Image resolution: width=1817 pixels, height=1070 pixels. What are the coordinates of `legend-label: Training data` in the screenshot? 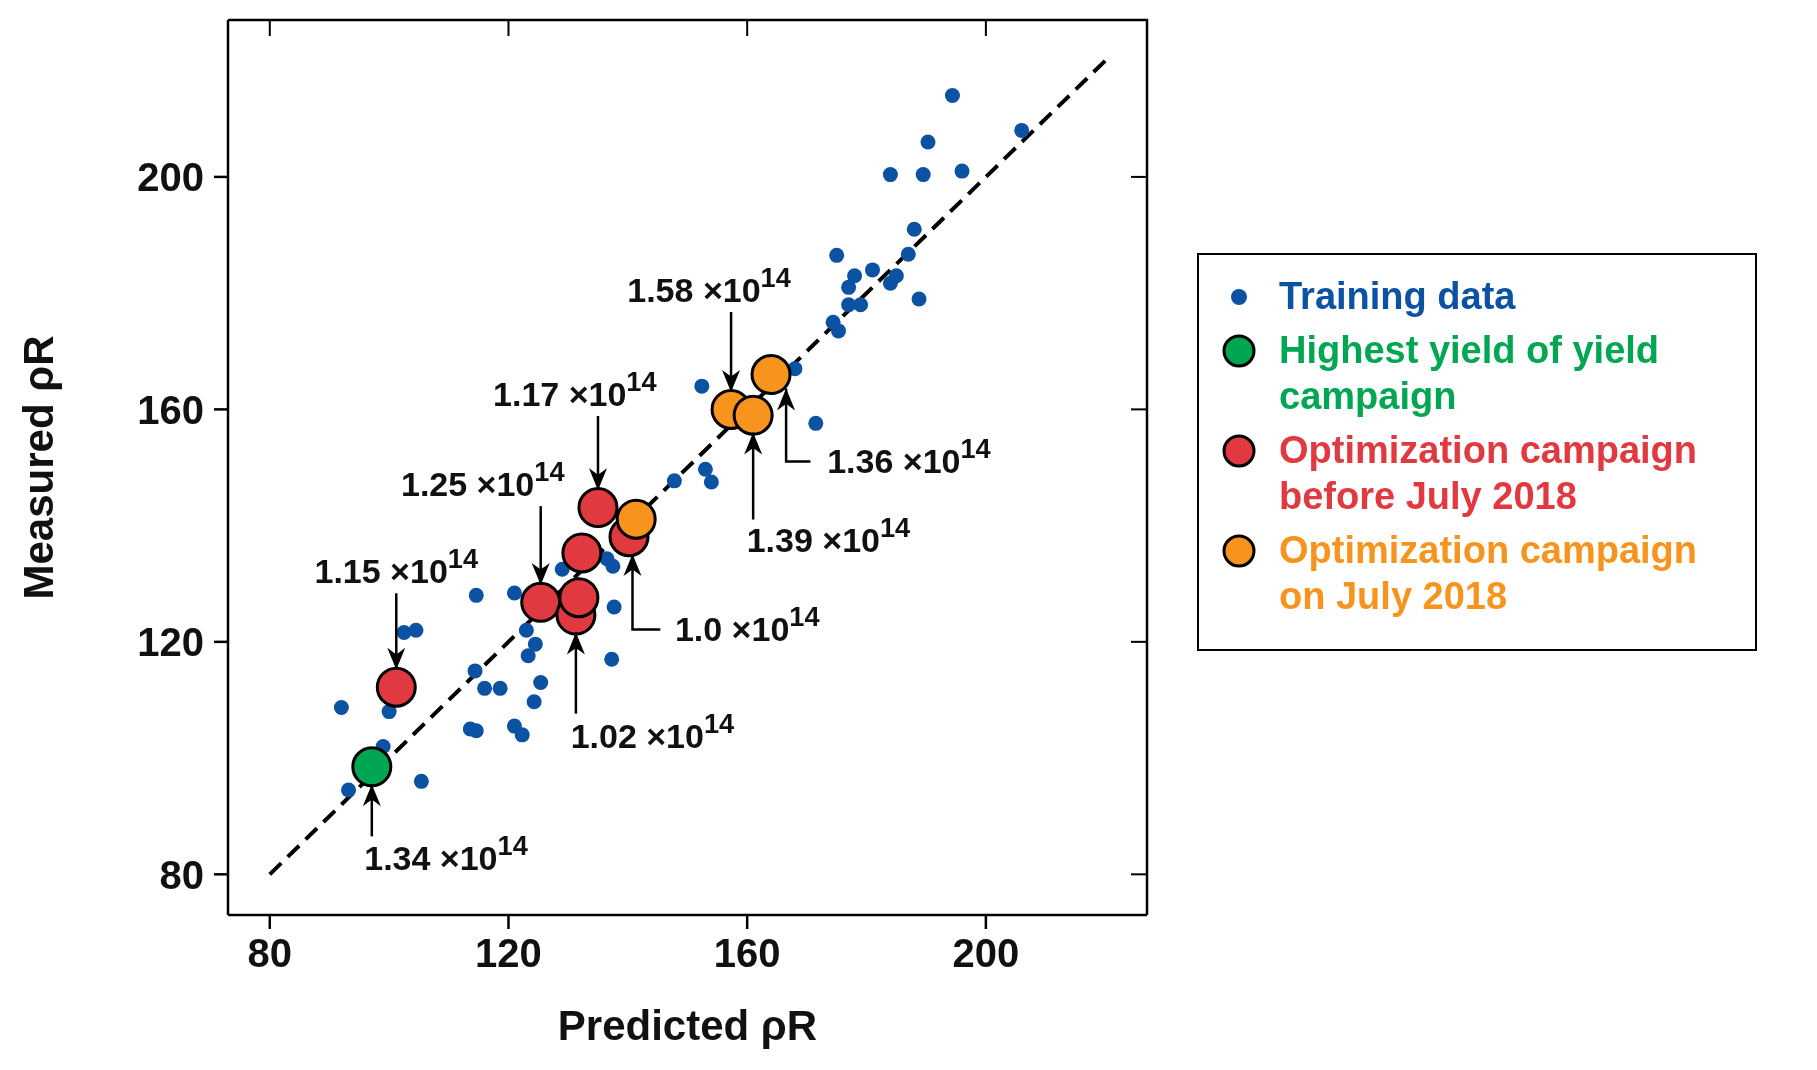 It's located at (1398, 296).